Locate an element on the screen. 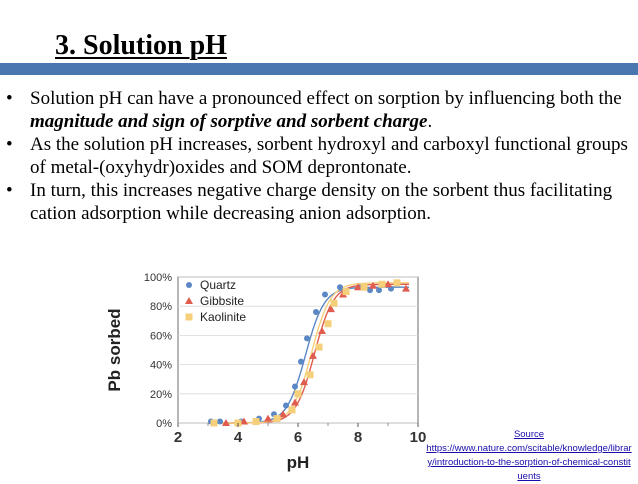  source-label: Source is located at coordinates (529, 434).